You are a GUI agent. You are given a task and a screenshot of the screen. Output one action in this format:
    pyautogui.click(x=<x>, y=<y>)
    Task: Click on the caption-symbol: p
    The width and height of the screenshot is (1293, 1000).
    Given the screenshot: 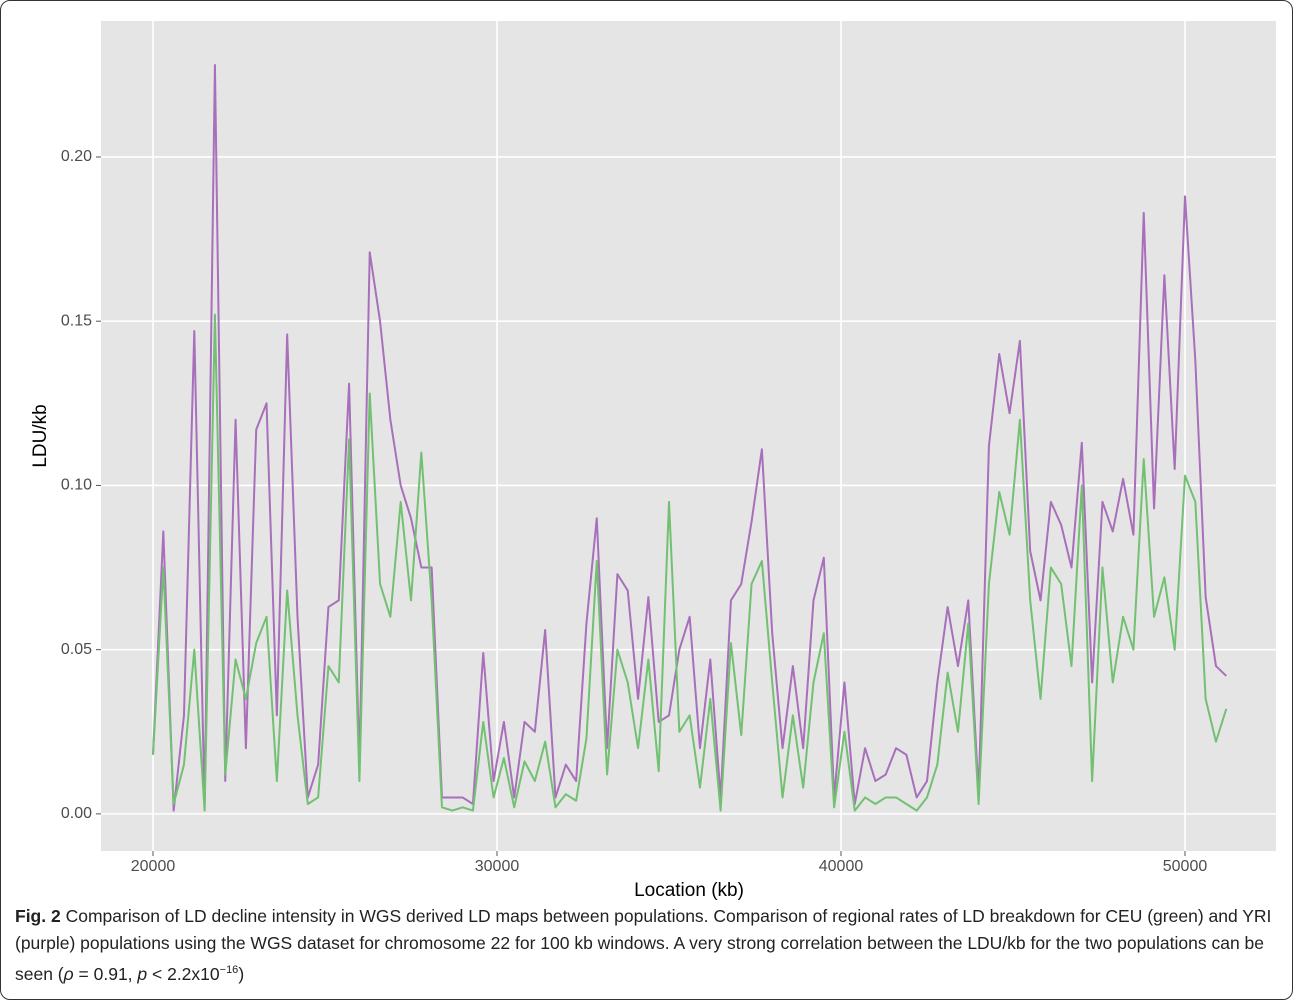 What is the action you would take?
    pyautogui.click(x=142, y=973)
    